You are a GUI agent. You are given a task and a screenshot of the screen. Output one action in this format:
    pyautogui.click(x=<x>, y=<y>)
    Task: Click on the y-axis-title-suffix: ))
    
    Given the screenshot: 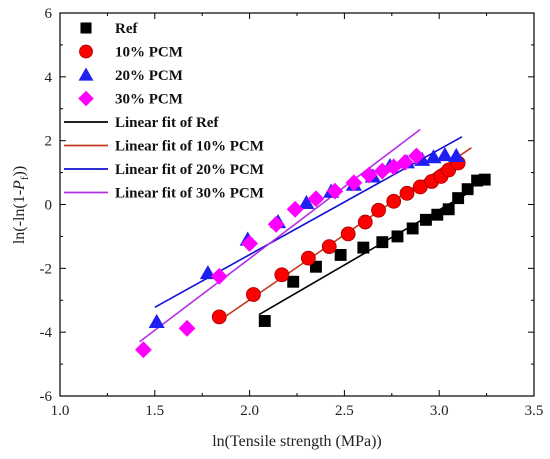 What is the action you would take?
    pyautogui.click(x=19, y=171)
    